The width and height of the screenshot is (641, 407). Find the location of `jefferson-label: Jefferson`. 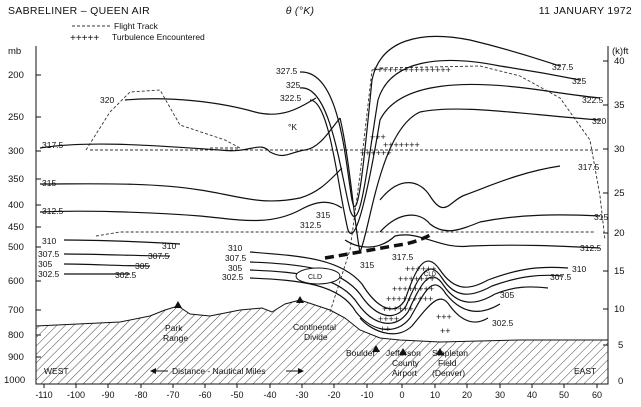

jefferson-label: Jefferson is located at coordinates (403, 353).